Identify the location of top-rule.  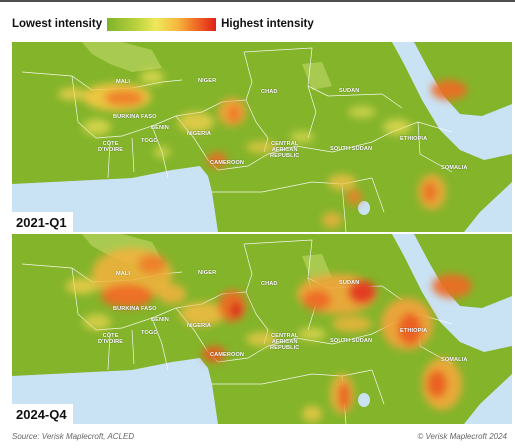
(257, 1).